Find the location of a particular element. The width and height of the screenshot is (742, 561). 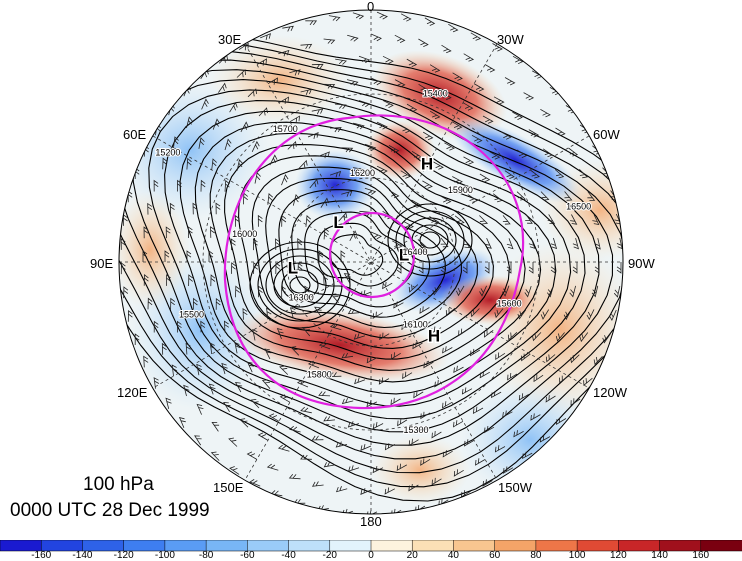

low-center-label: L is located at coordinates (293, 267).